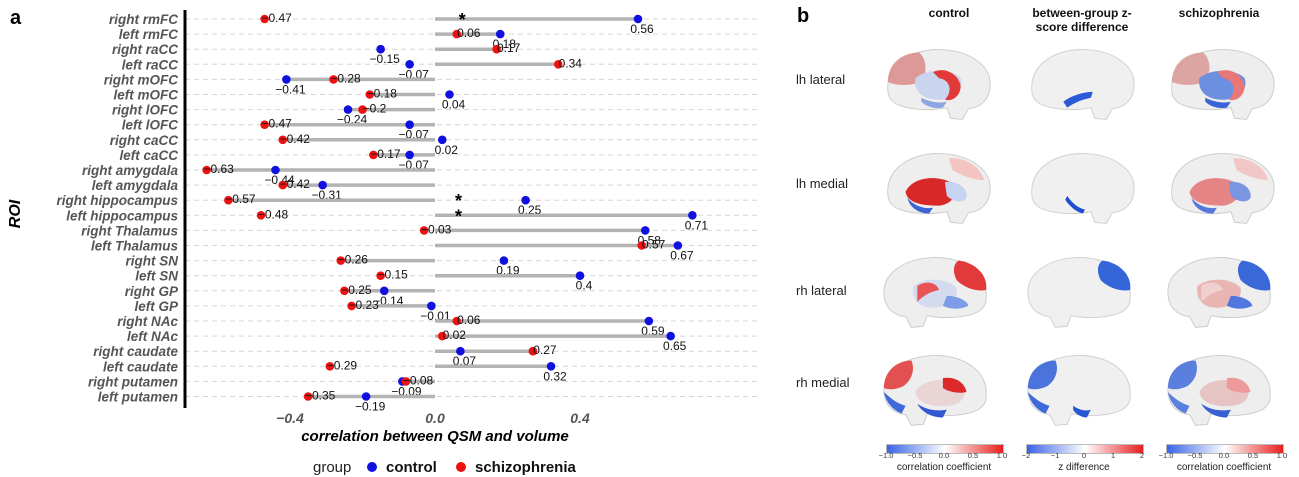  Describe the element at coordinates (135, 351) in the screenshot. I see `y-tick-label: right caudate` at that location.